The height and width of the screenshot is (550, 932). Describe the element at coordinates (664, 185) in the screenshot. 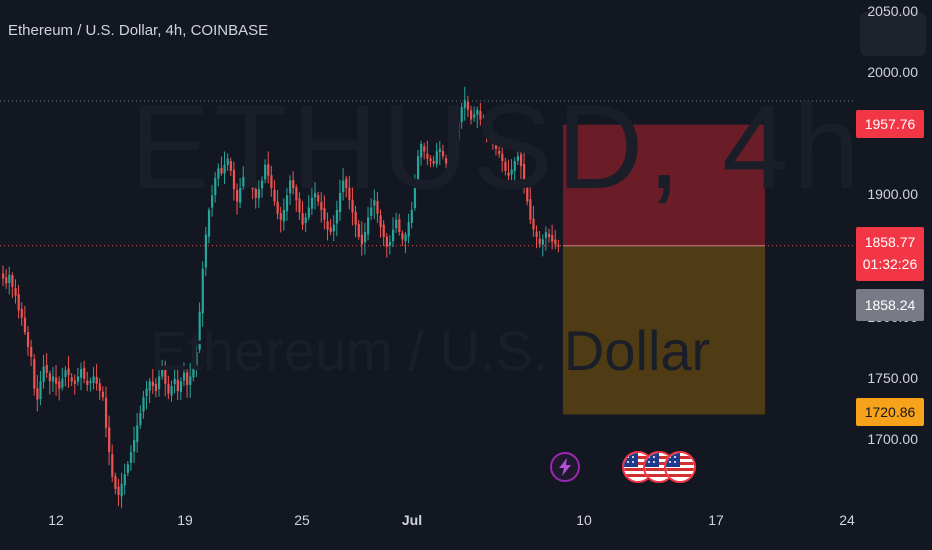

I see `stop-zone` at that location.